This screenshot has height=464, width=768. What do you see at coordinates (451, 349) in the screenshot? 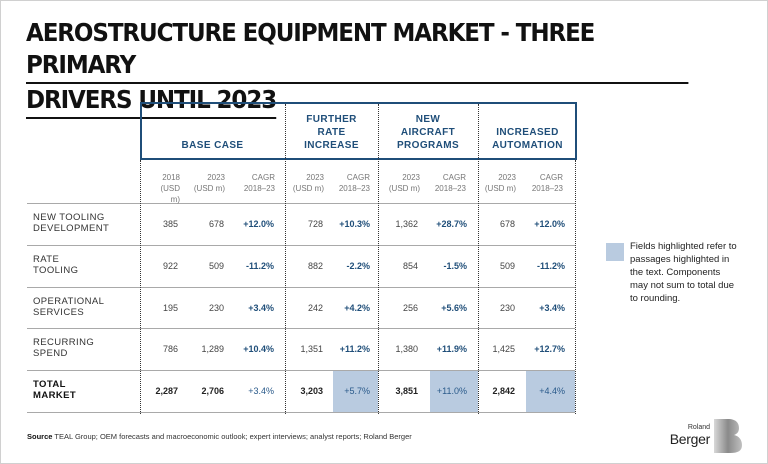
I see `cagr-cell: +11.9%` at bounding box center [451, 349].